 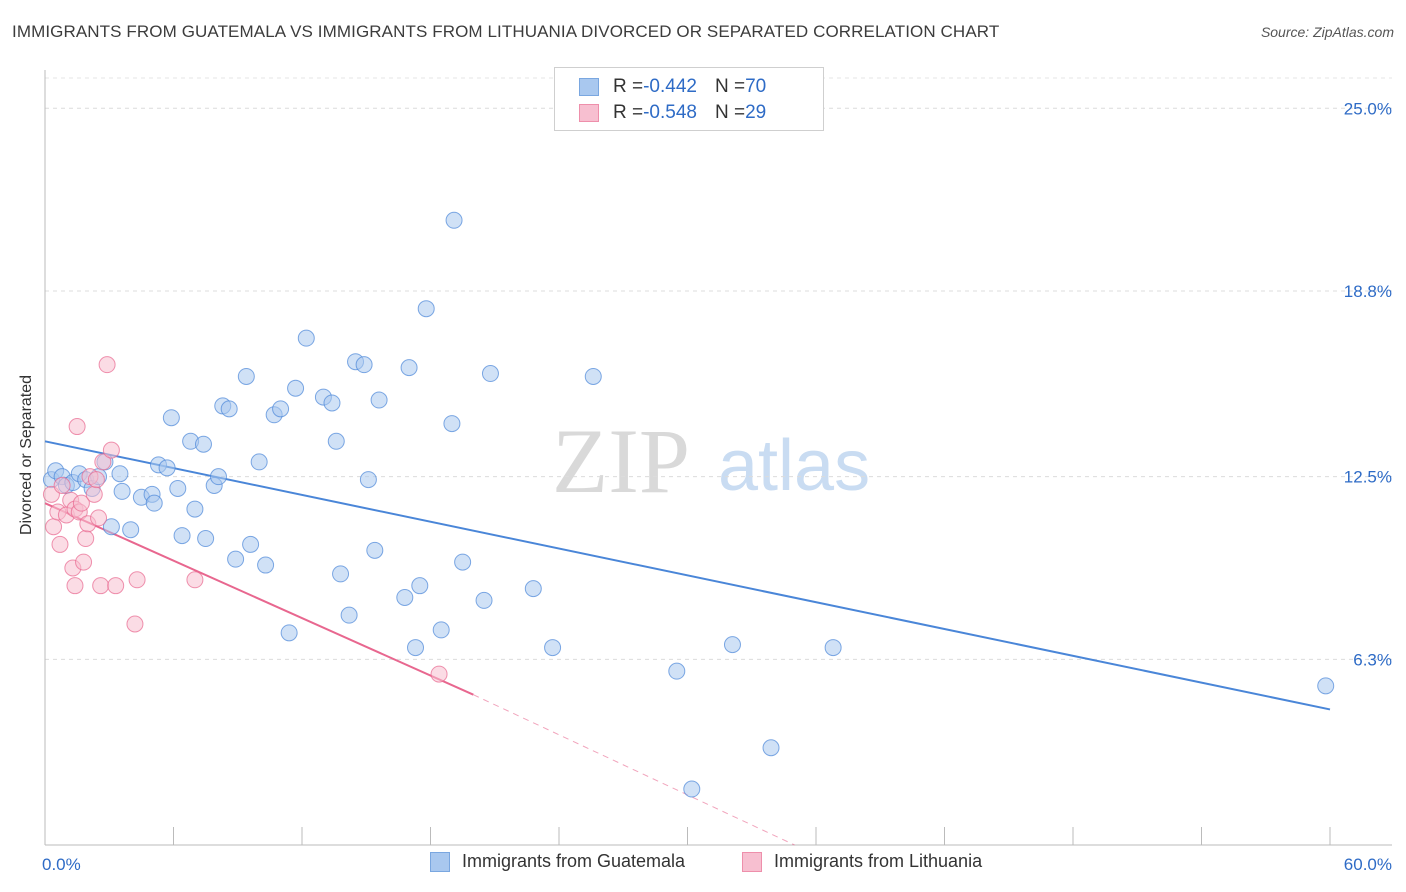 I want to click on watermark-zip: ZIP, so click(x=621, y=461).